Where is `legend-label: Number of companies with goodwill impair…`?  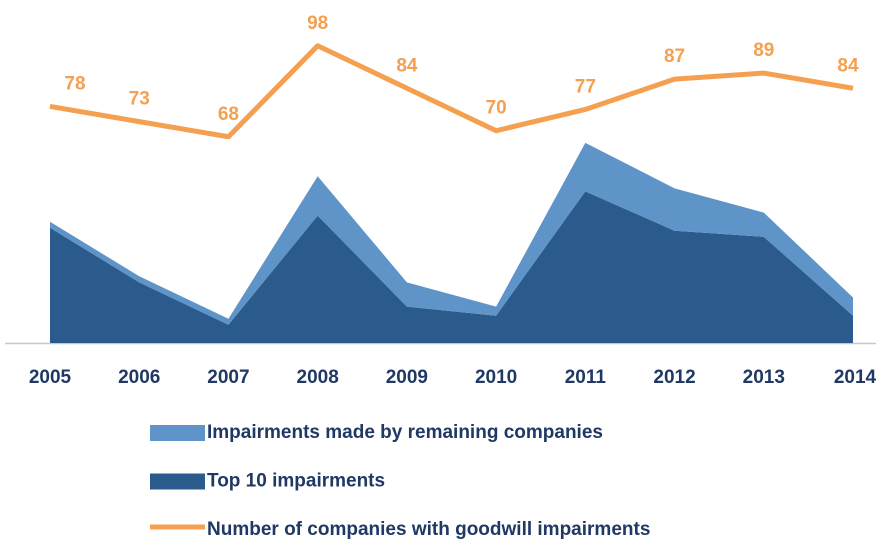 legend-label: Number of companies with goodwill impair… is located at coordinates (428, 529).